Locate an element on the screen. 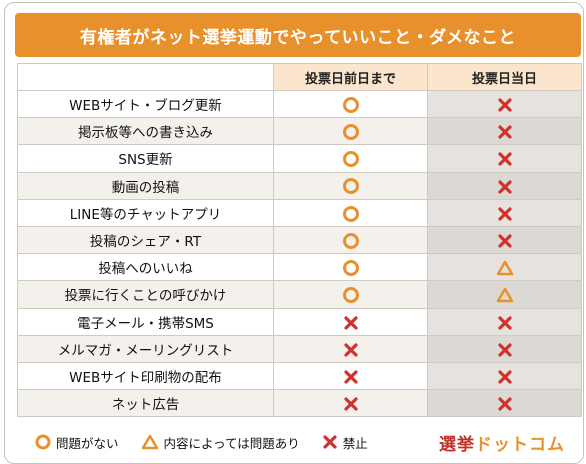 The width and height of the screenshot is (586, 464). corner-cell is located at coordinates (145, 77).